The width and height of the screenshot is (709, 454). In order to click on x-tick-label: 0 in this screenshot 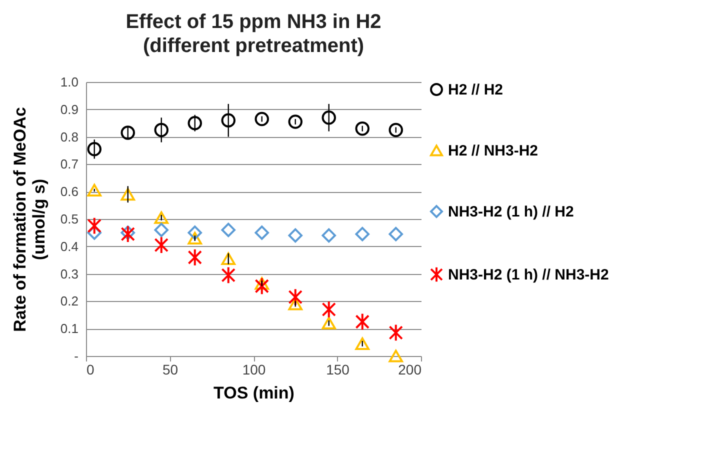, I will do `click(90, 370)`.